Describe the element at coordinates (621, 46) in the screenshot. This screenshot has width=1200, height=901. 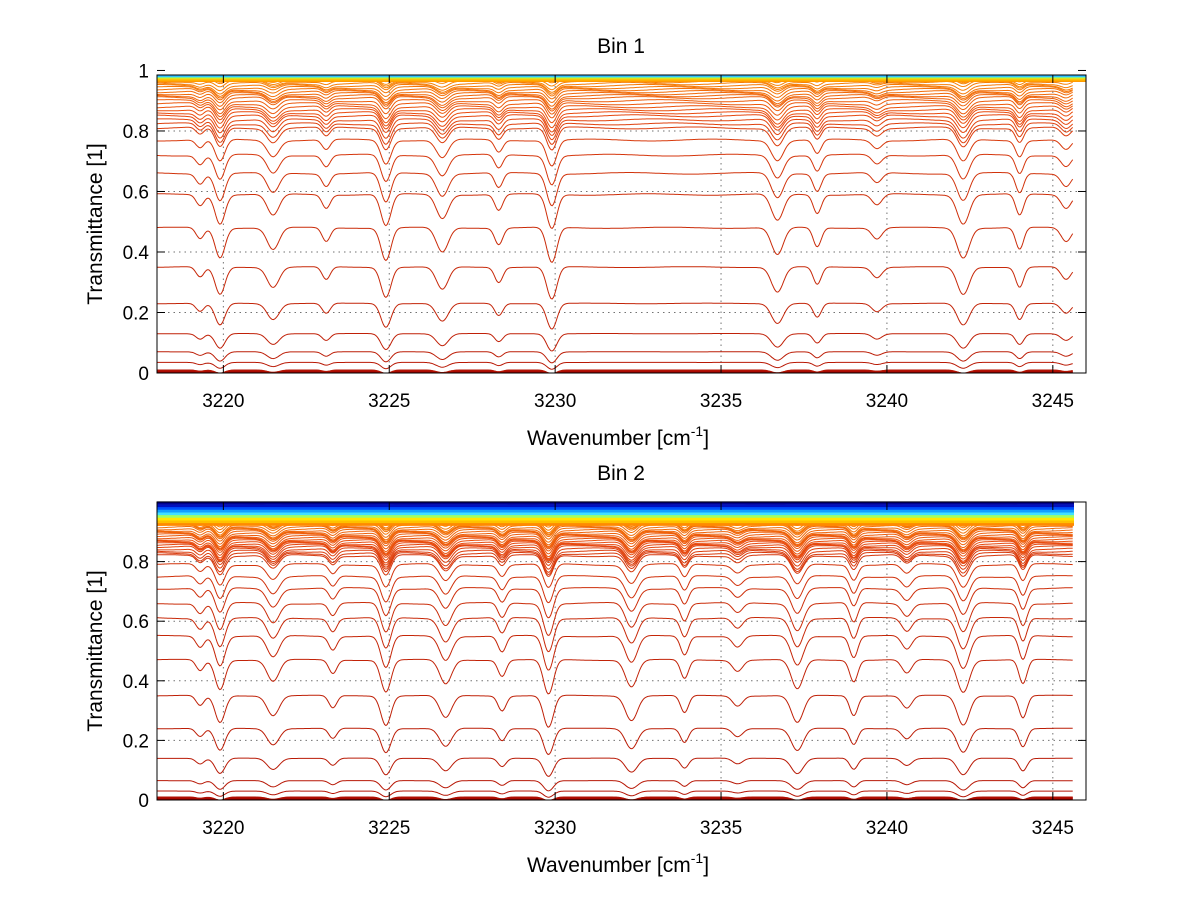
I see `chart-title: Bin 1` at that location.